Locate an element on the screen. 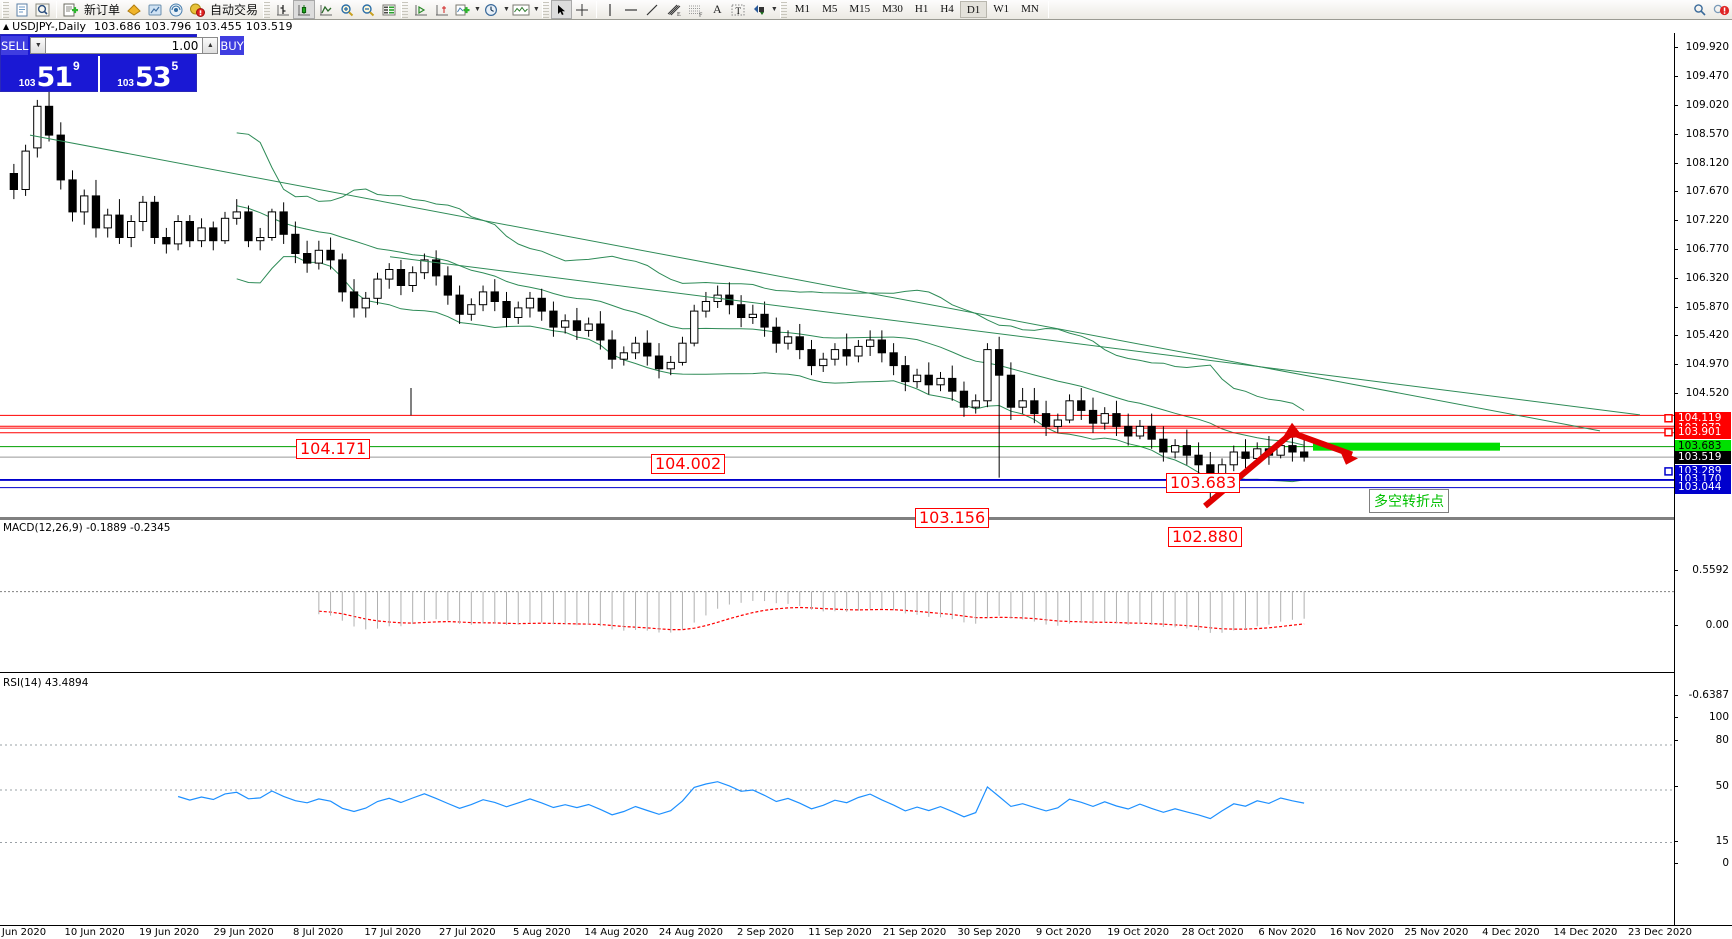 This screenshot has height=939, width=1732. periods-dropdown-caret: ▼ is located at coordinates (506, 9).